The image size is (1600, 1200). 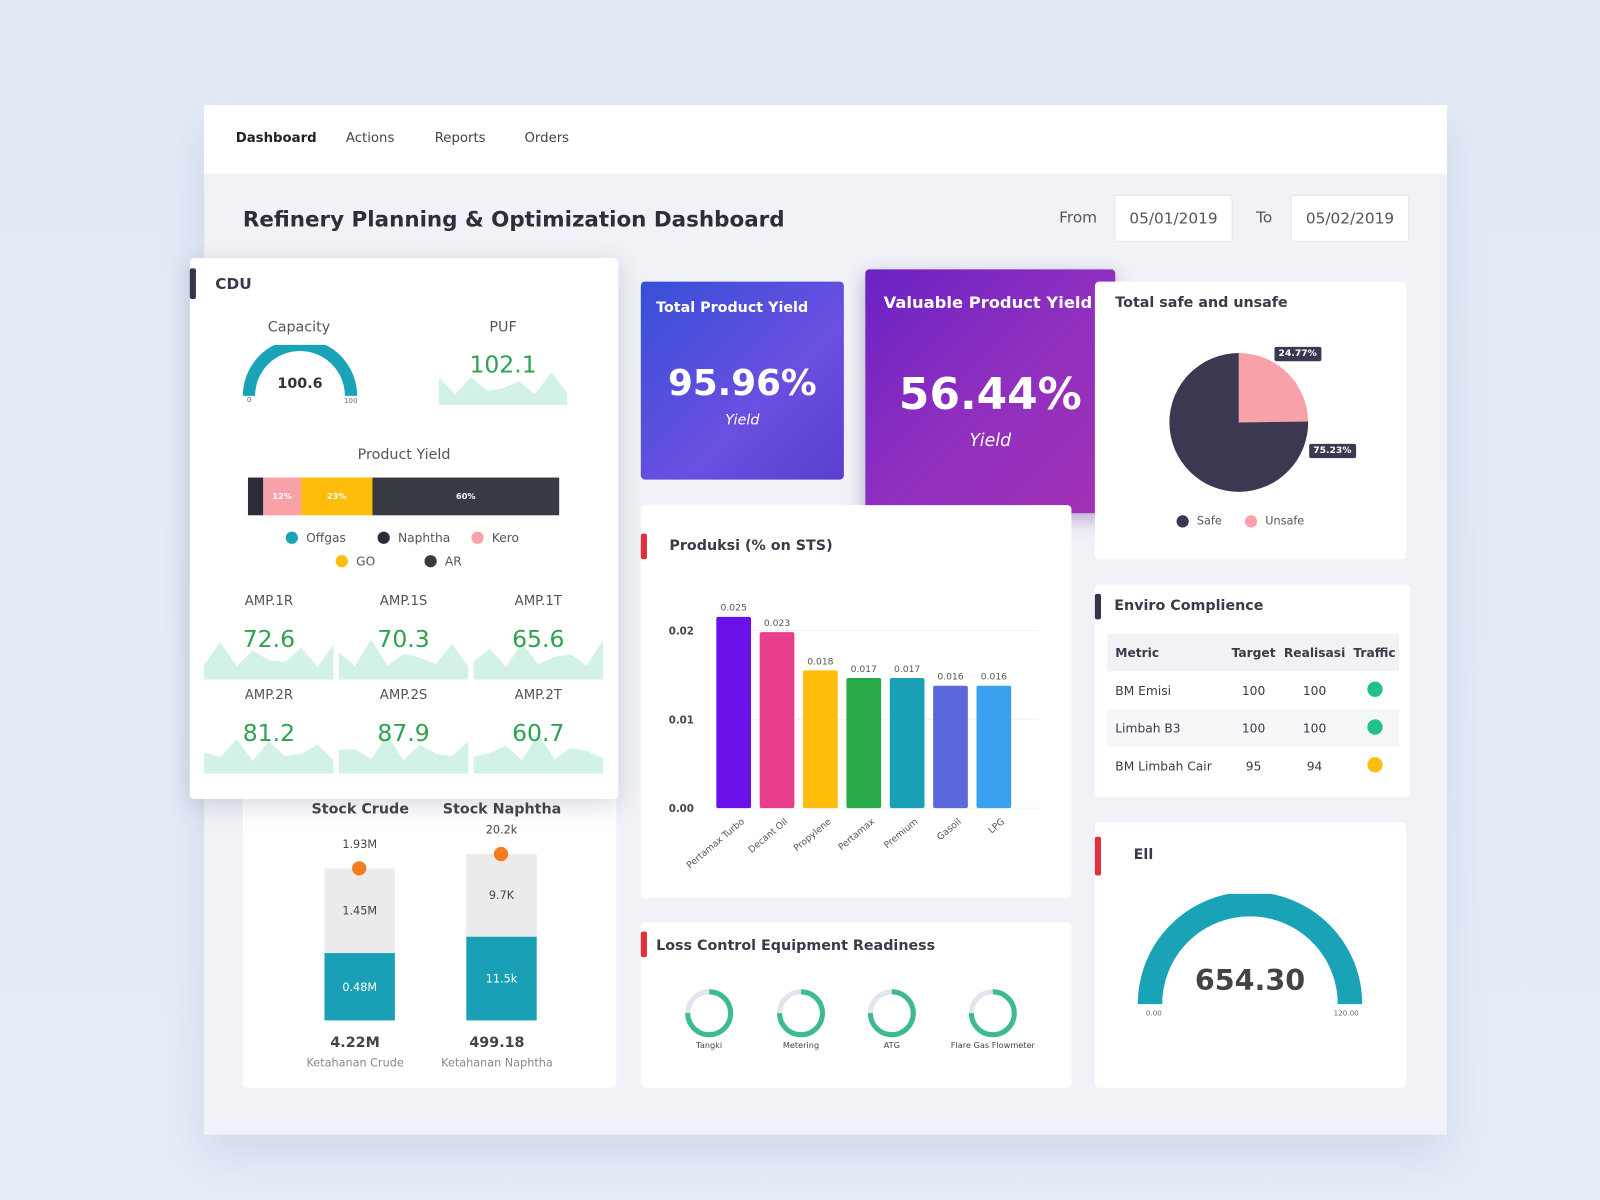 I want to click on bar-pertamax-turbo, so click(x=734, y=712).